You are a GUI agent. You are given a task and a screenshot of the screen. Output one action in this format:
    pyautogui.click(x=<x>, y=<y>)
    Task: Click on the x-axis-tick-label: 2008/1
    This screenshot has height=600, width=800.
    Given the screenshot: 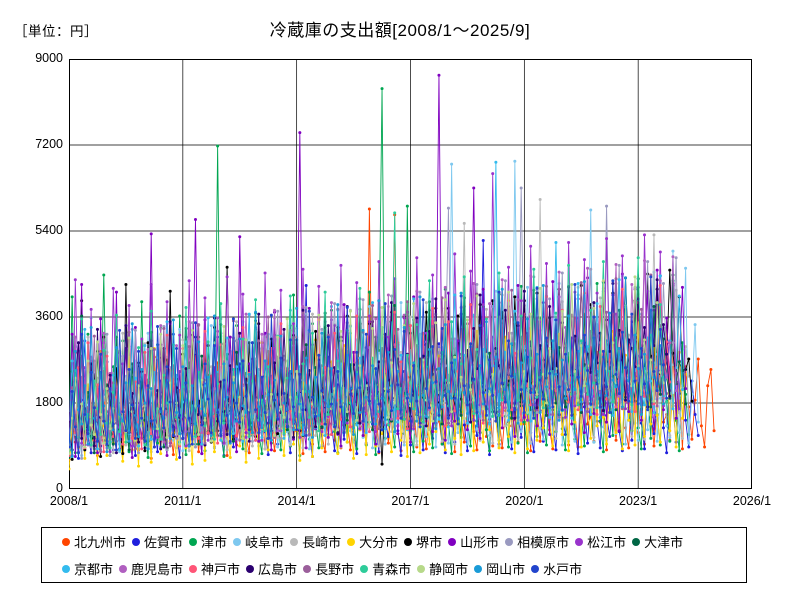 What is the action you would take?
    pyautogui.click(x=69, y=501)
    